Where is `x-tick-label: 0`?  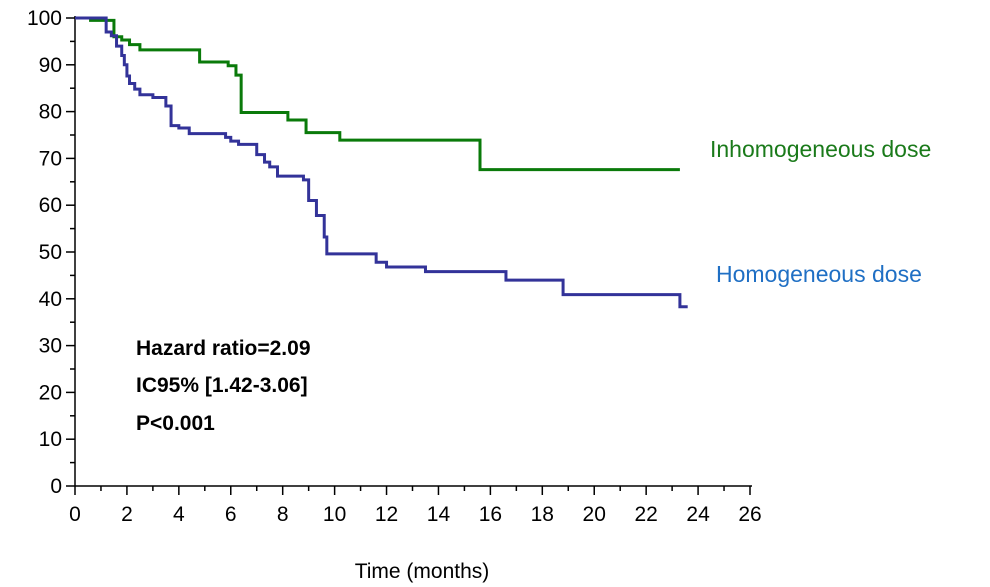
x-tick-label: 0 is located at coordinates (75, 514).